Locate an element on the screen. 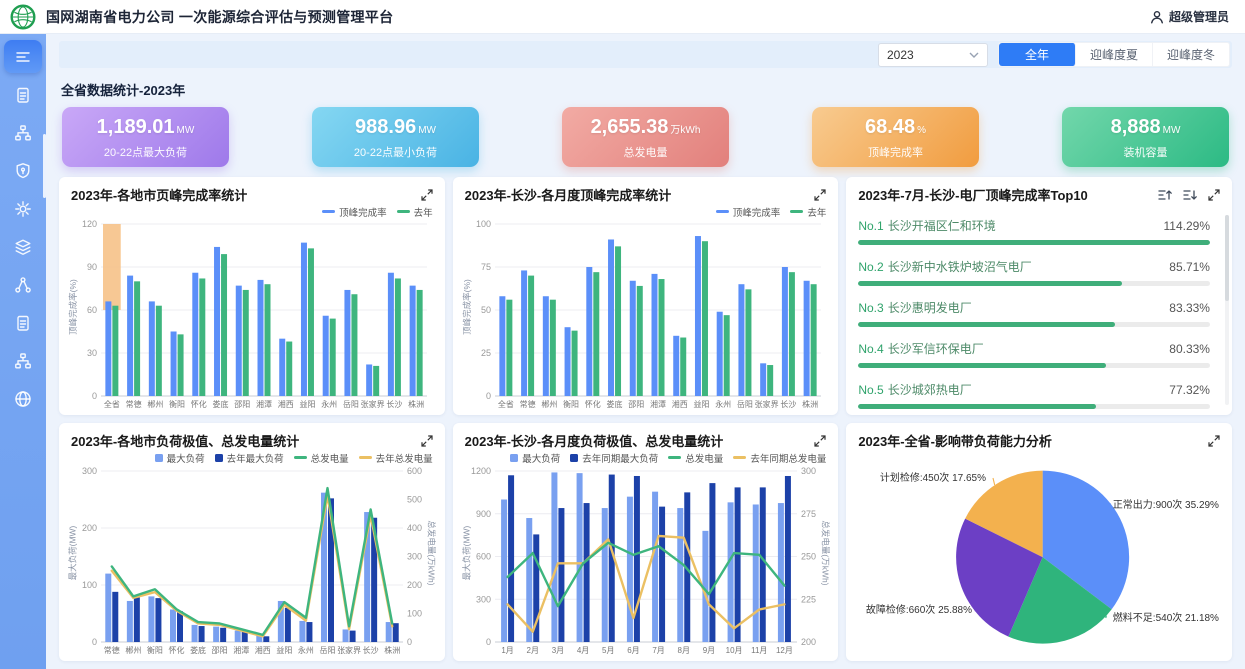  svg-text: 600 is located at coordinates (414, 471).